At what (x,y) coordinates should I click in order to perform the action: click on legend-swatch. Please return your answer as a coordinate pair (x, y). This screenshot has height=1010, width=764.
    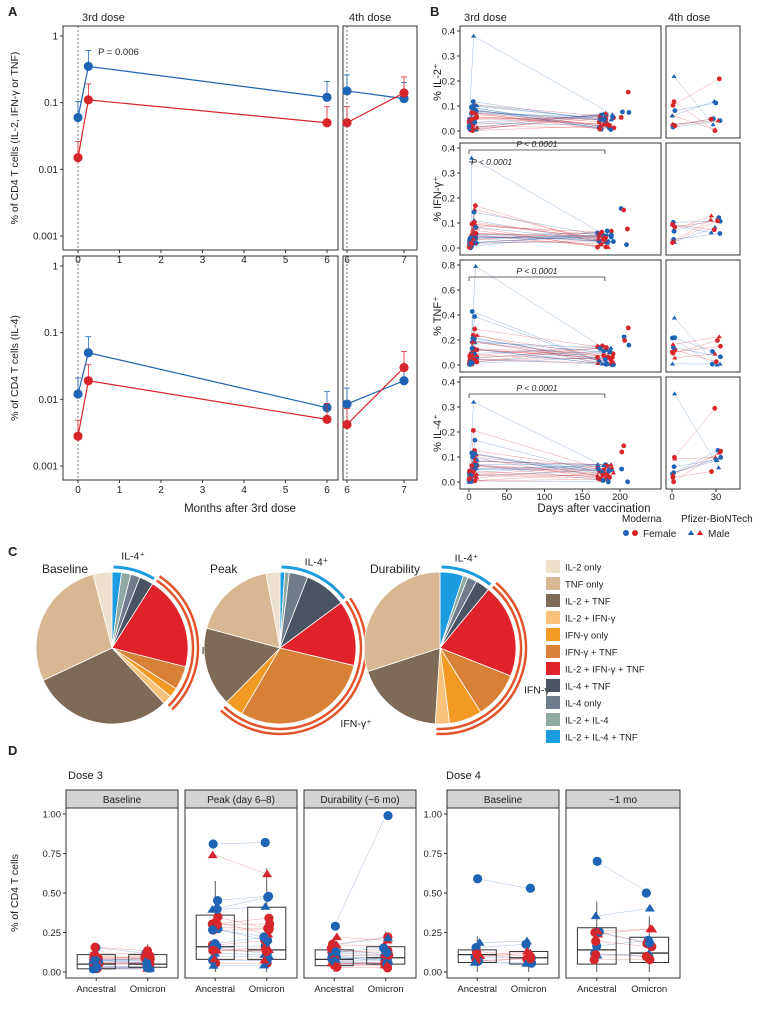
    Looking at the image, I should click on (553, 600).